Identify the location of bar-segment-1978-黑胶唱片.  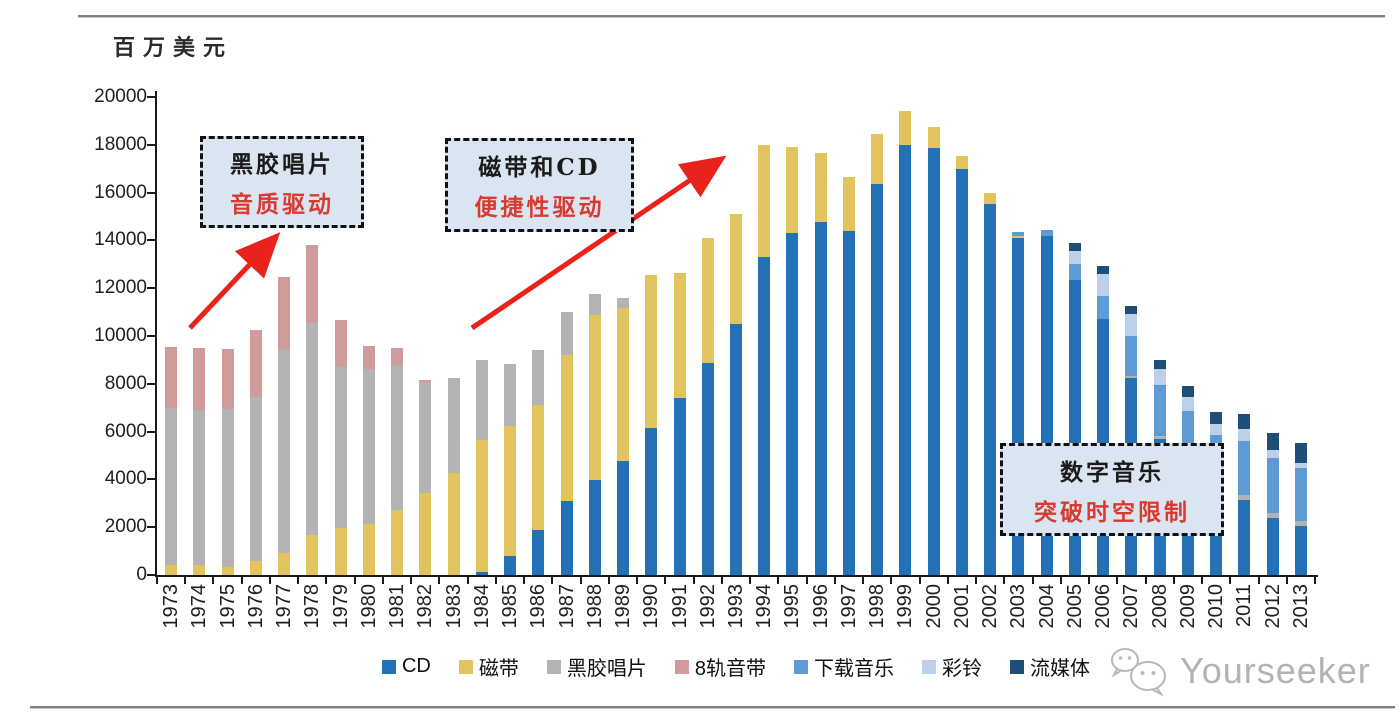
(312, 429).